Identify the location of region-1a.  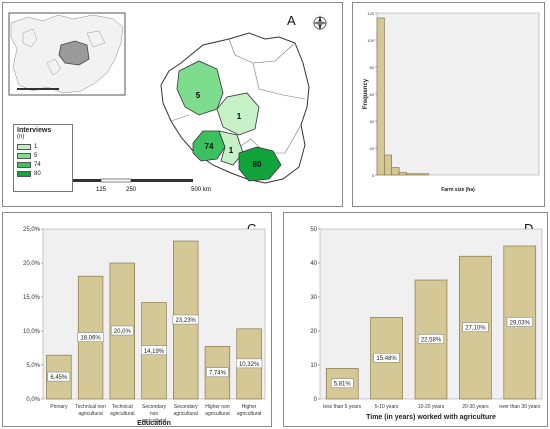
(238, 114).